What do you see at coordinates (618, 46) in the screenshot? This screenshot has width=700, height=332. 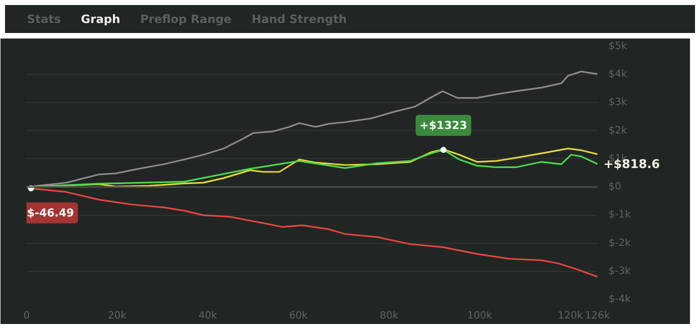 I see `y-tick-label: $5k` at bounding box center [618, 46].